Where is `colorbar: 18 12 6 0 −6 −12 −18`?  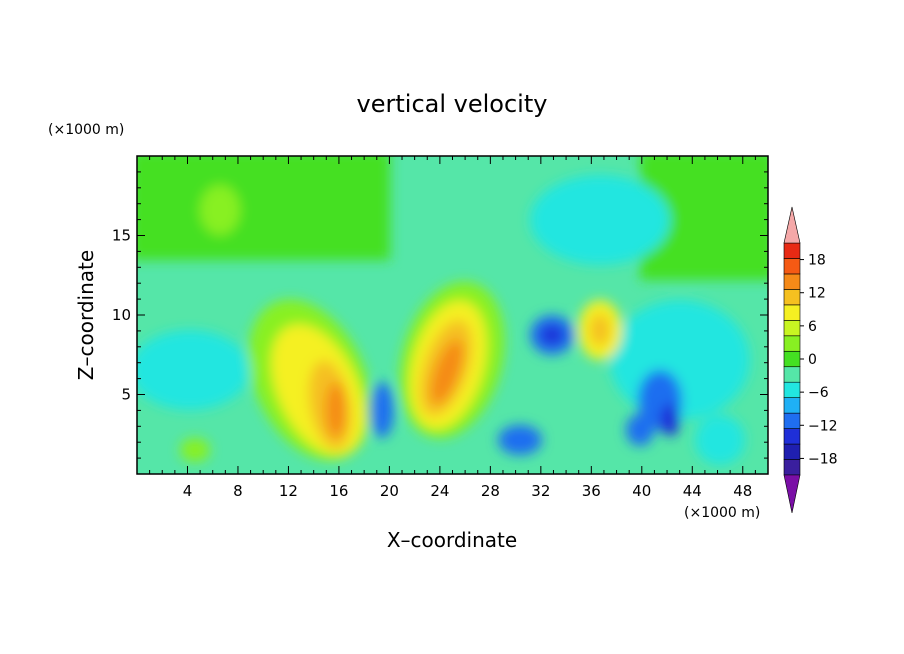
colorbar: 18 12 6 0 −6 −12 −18 is located at coordinates (810, 360).